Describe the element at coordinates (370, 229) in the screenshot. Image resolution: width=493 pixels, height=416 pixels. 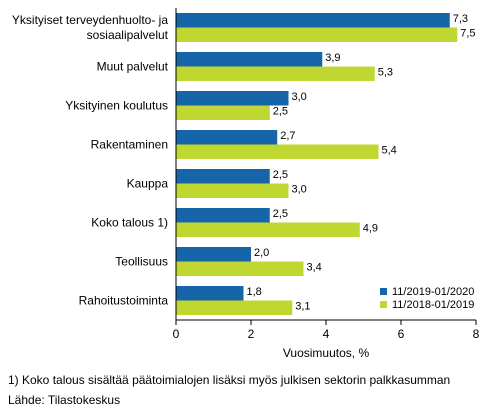
I see `bar-value-label: 4,9` at that location.